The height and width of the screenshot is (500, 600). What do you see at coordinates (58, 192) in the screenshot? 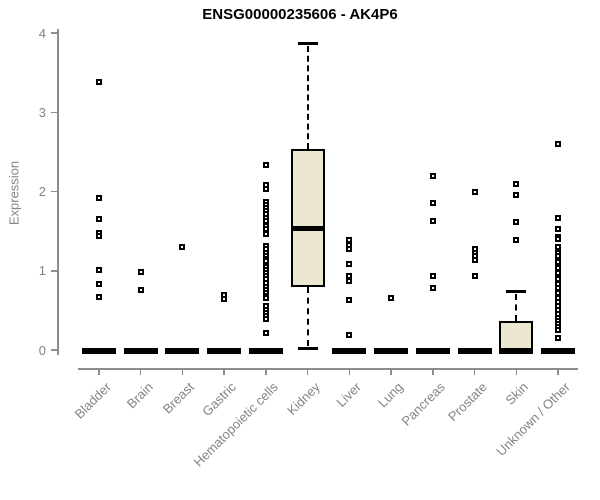
I see `y-axis-line` at bounding box center [58, 192].